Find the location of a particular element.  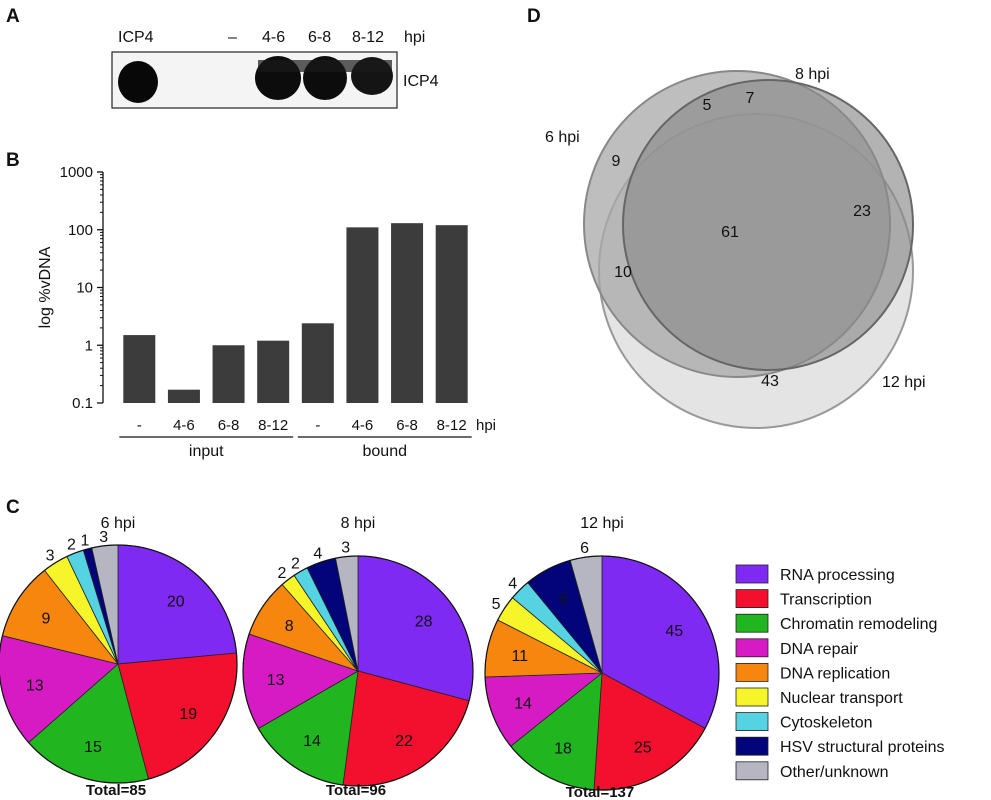

lane-label: ICP4 is located at coordinates (136, 37).